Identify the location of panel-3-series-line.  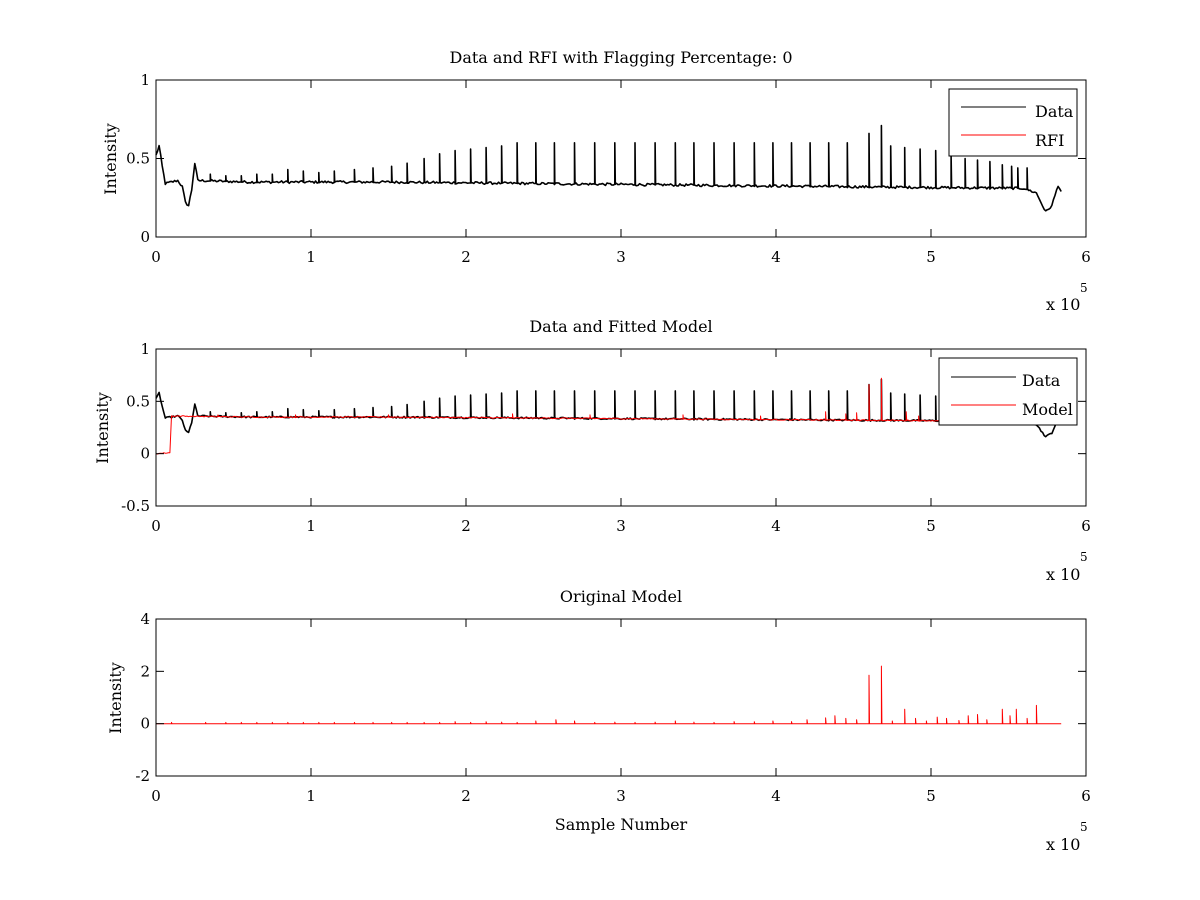
(609, 695).